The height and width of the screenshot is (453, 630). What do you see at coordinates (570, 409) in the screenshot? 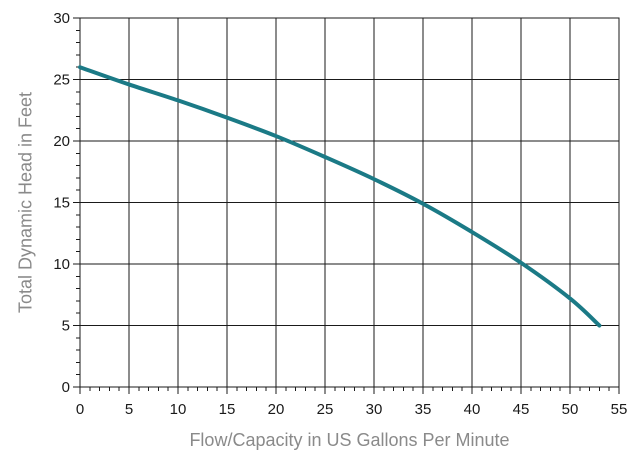
I see `x-tick-label: 50` at bounding box center [570, 409].